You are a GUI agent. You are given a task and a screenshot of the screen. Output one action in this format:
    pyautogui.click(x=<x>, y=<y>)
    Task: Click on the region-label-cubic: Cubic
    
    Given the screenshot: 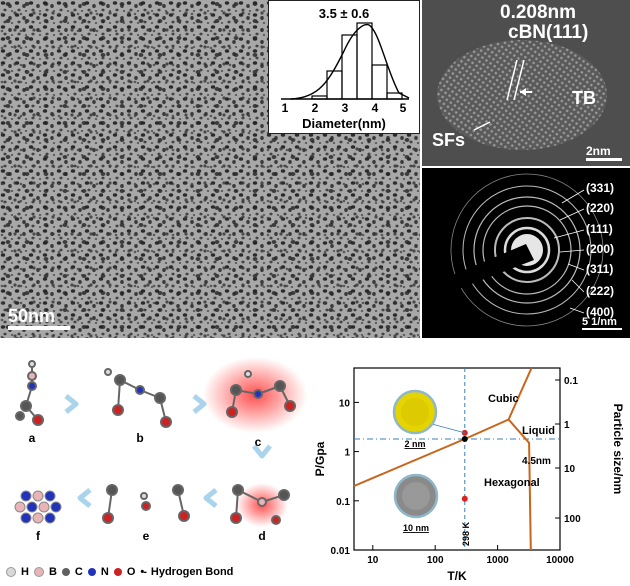 What is the action you would take?
    pyautogui.click(x=503, y=399)
    